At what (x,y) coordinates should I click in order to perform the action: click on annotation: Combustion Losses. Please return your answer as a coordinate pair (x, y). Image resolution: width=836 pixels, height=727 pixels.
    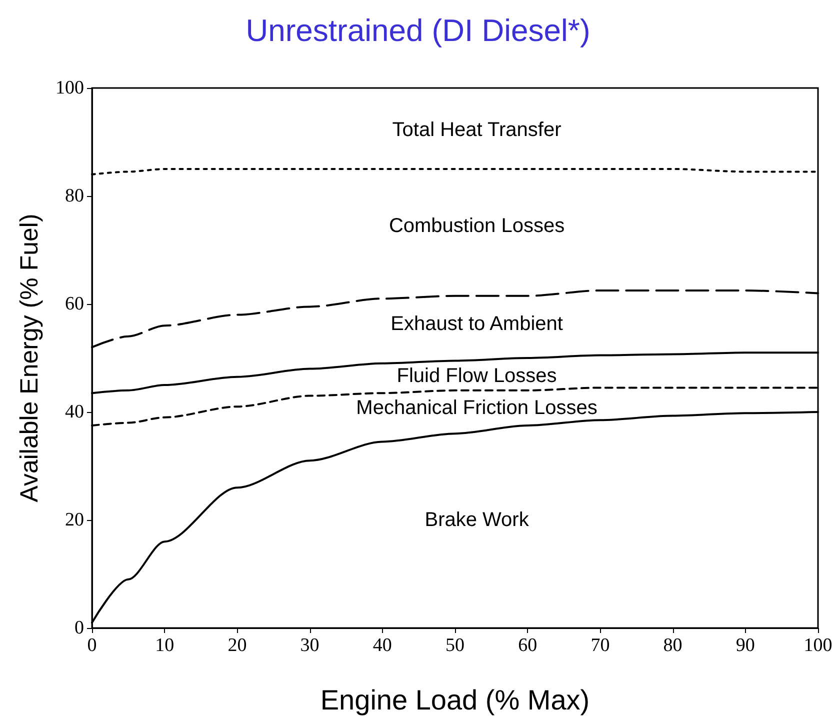
    Looking at the image, I should click on (476, 226).